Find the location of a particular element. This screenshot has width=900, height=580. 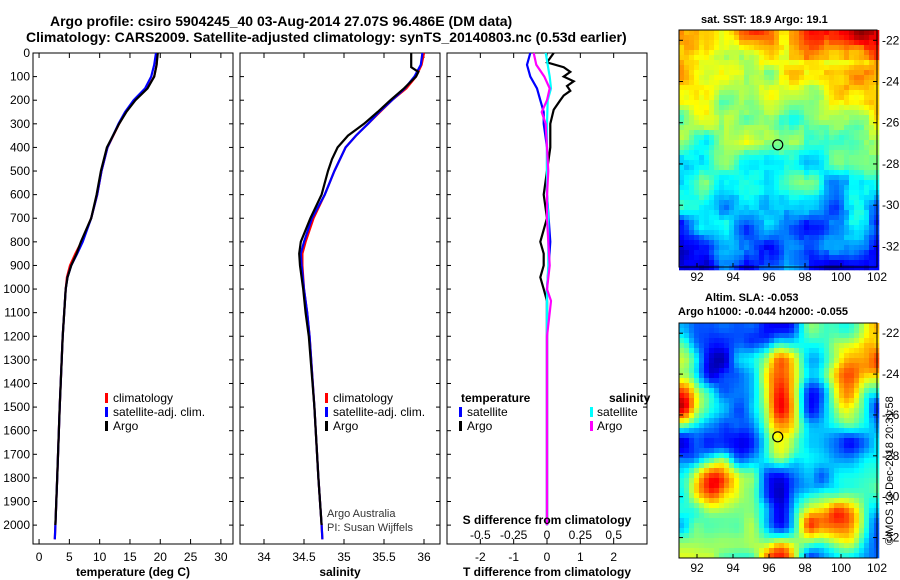

top-axis-tick-label: -0.5 is located at coordinates (480, 535).